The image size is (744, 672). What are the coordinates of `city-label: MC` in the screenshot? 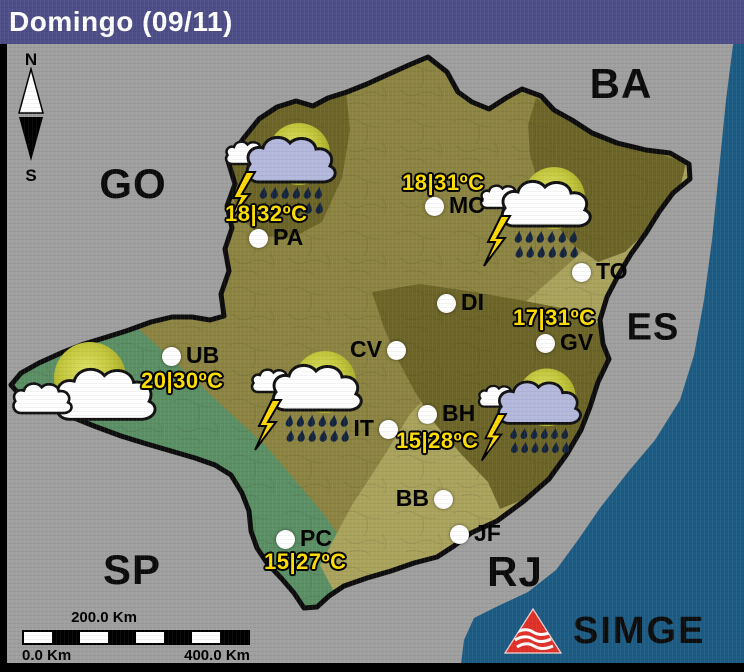 It's located at (467, 205).